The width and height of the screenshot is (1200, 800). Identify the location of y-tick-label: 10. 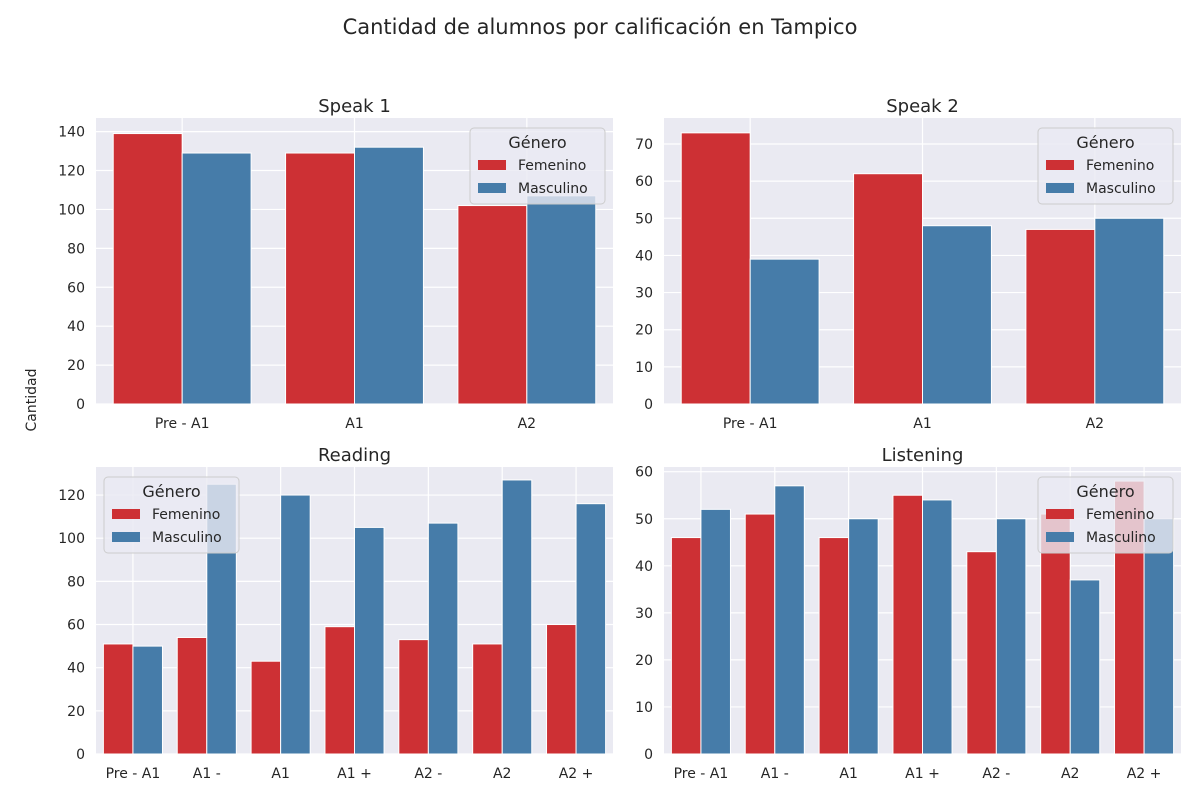
(644, 708).